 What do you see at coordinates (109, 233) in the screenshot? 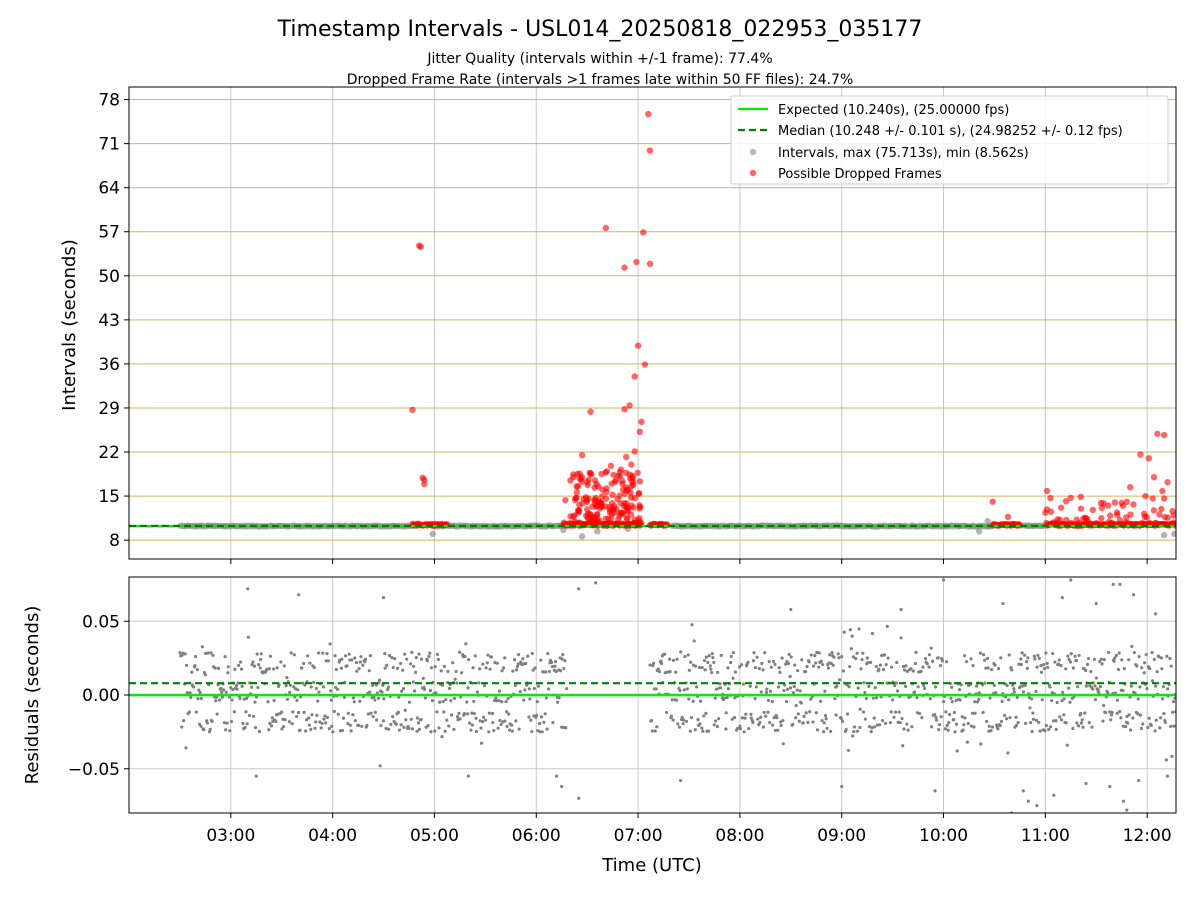
I see `top-ytick-label: 57` at bounding box center [109, 233].